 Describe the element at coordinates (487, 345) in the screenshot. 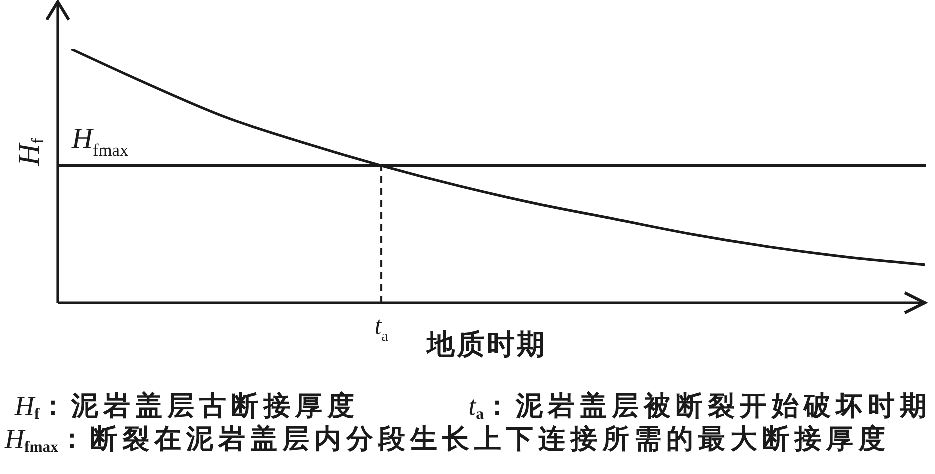

I see `x-axis-title: 地质时期` at that location.